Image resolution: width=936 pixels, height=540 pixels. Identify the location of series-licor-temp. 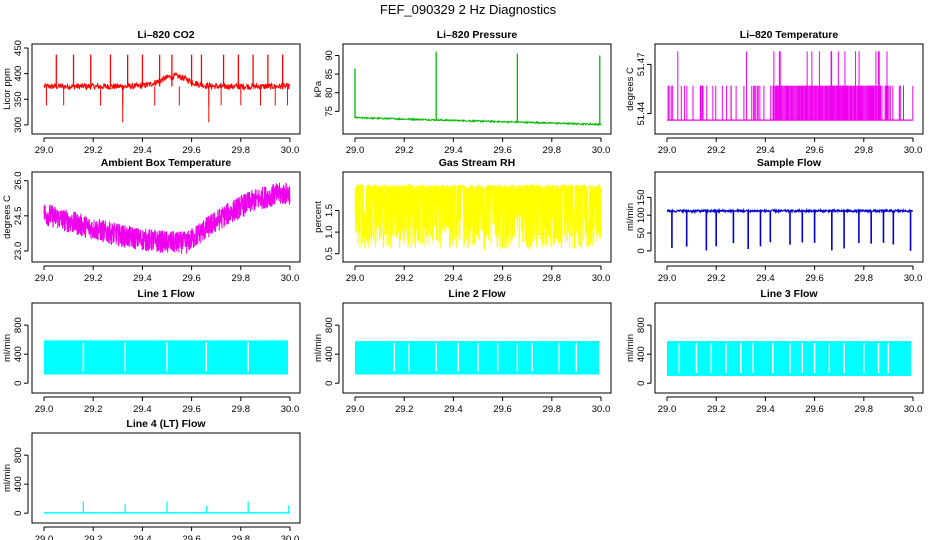
(790, 86).